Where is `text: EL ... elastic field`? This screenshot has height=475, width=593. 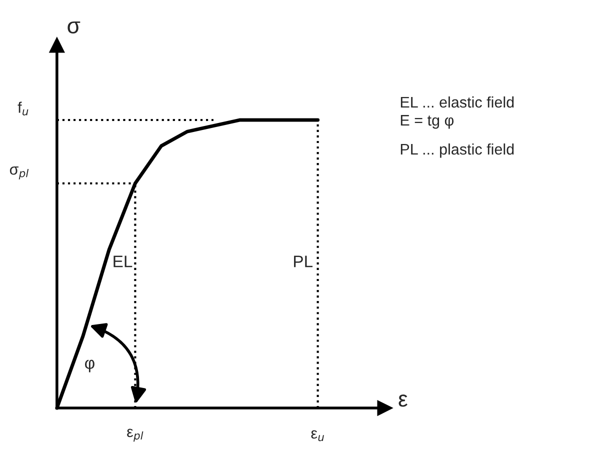 text: EL ... elastic field is located at coordinates (457, 102).